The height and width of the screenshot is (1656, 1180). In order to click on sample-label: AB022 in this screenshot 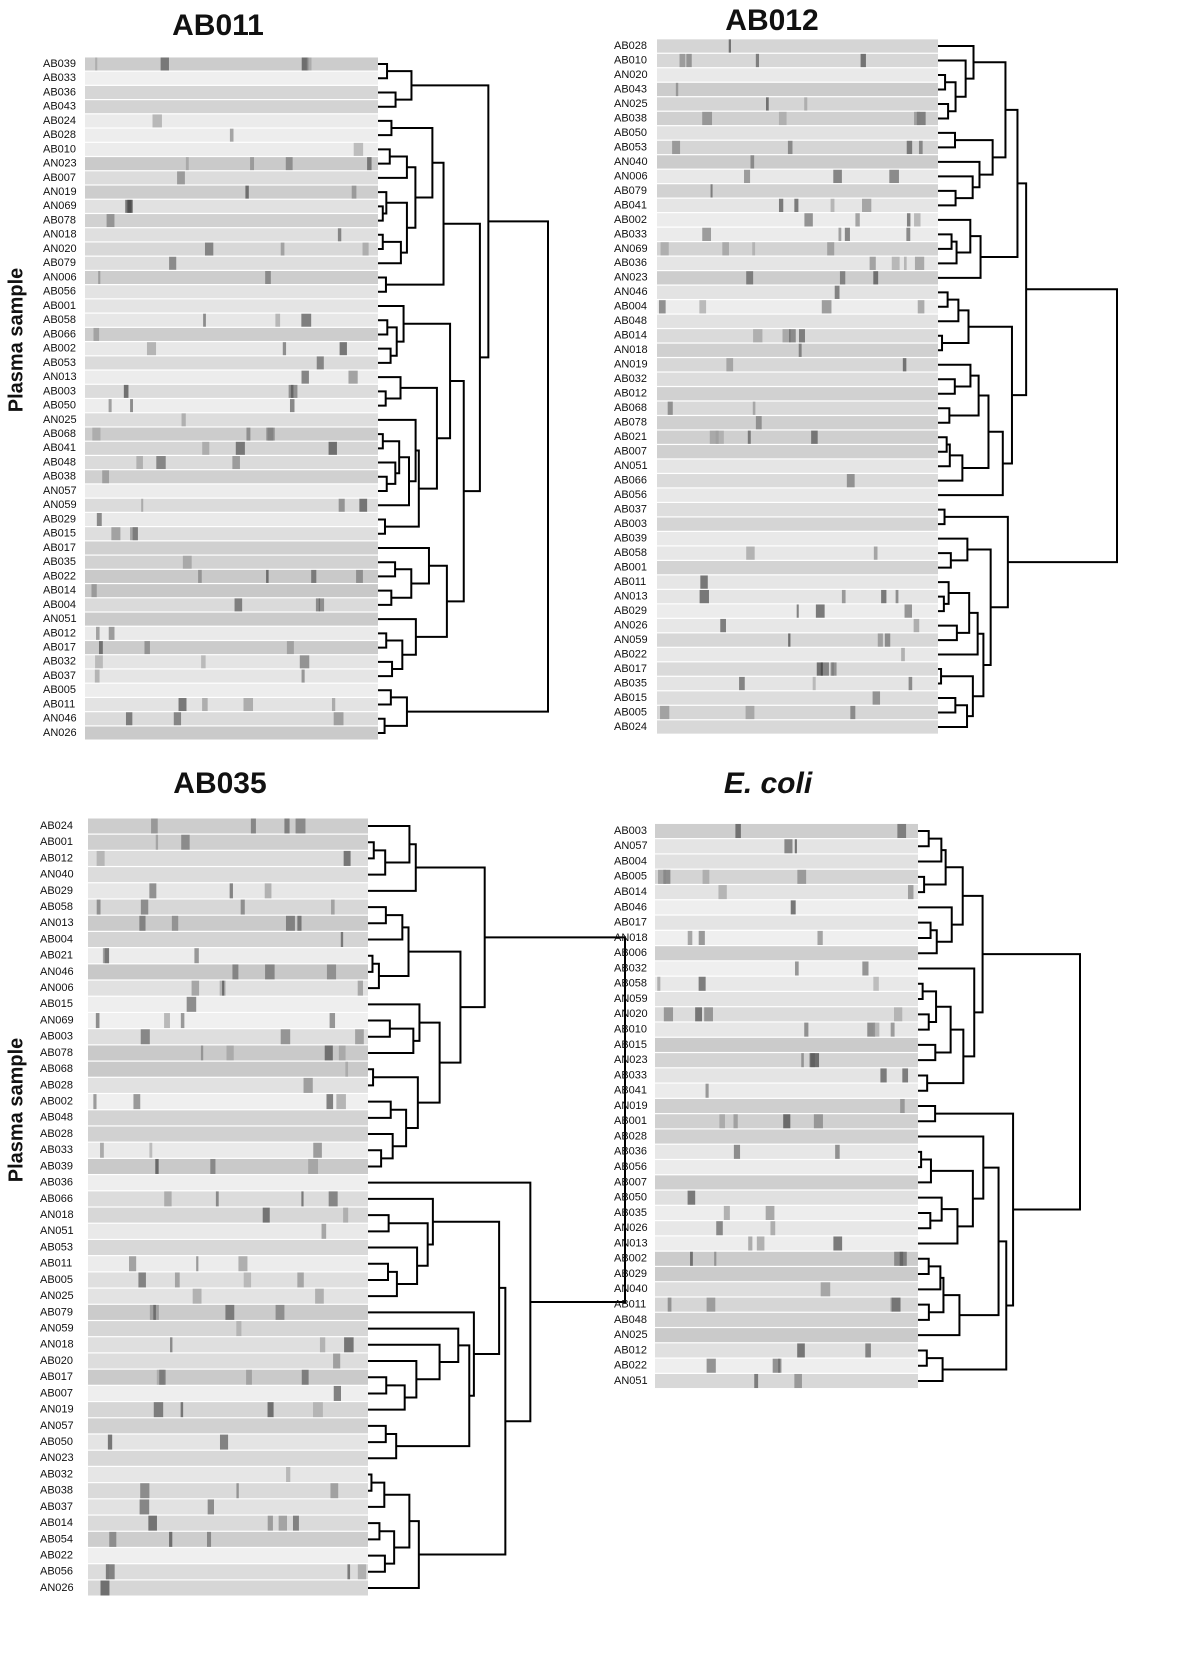, I will do `click(56, 1555)`.